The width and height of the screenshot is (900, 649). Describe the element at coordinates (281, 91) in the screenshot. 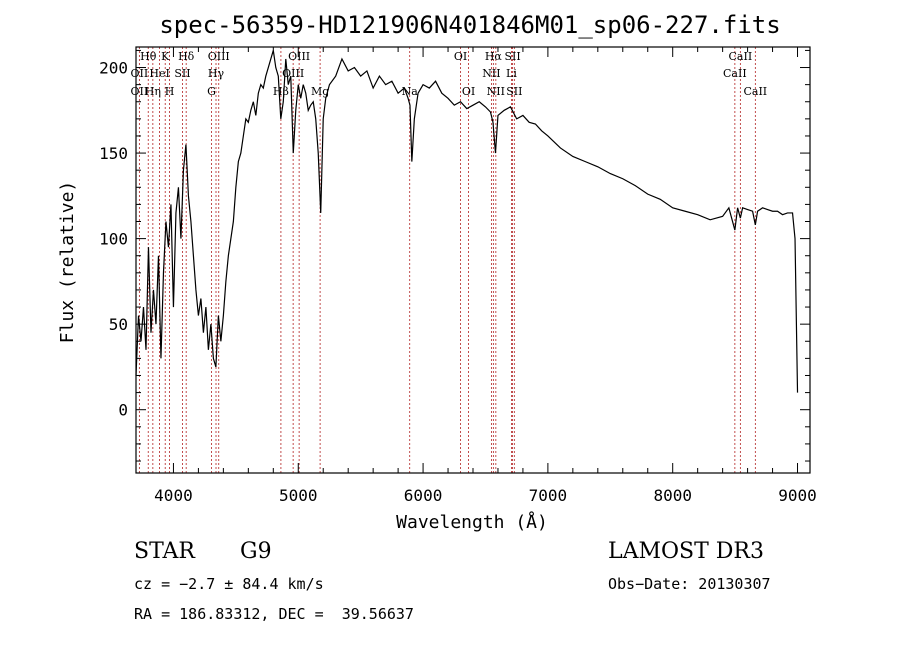

I see `spectral-line-label: Hβ` at that location.